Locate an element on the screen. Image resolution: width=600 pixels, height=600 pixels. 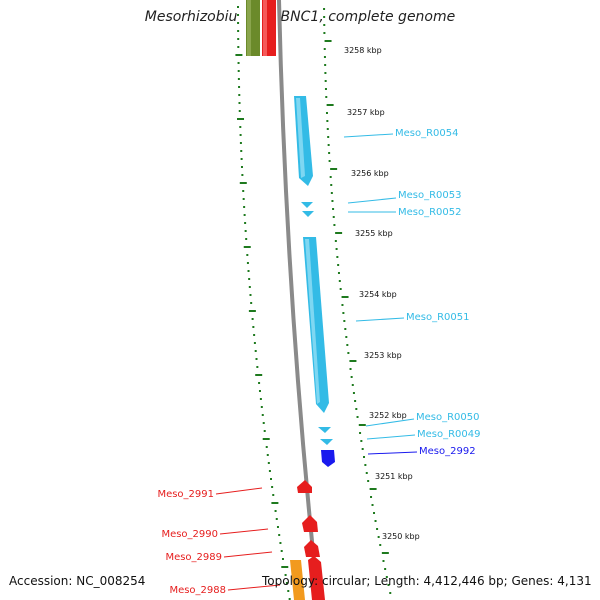
feature-label: Meso_R0050 is located at coordinates (448, 417).